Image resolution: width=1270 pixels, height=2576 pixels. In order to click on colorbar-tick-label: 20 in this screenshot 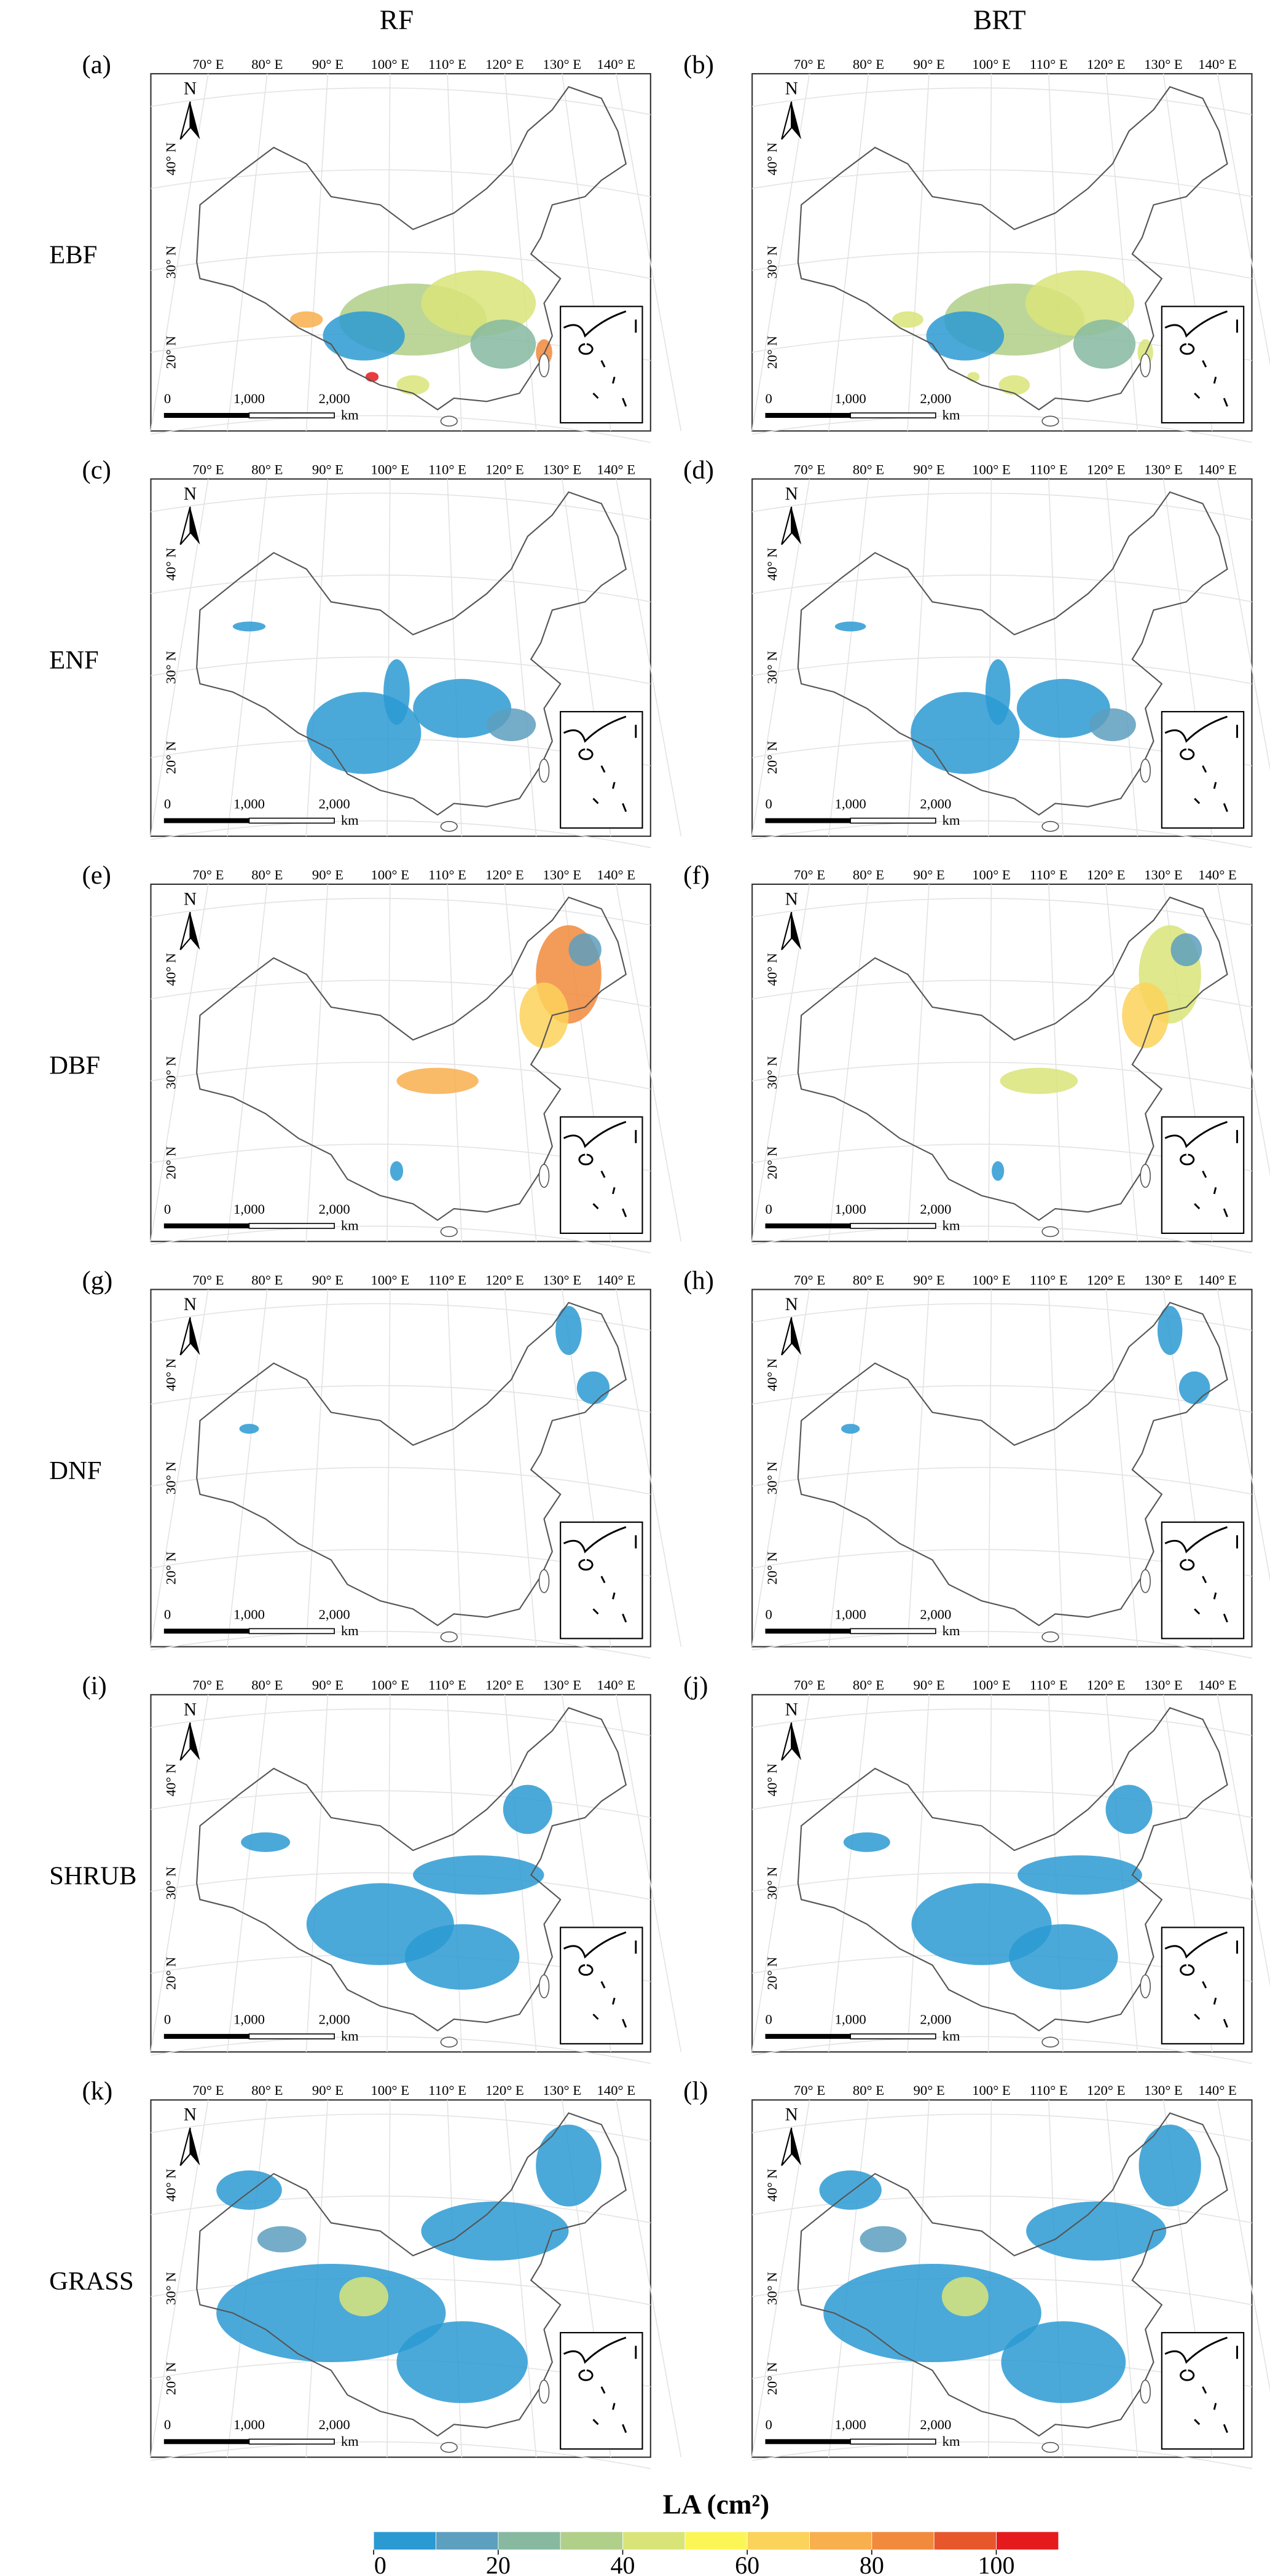, I will do `click(498, 2563)`.